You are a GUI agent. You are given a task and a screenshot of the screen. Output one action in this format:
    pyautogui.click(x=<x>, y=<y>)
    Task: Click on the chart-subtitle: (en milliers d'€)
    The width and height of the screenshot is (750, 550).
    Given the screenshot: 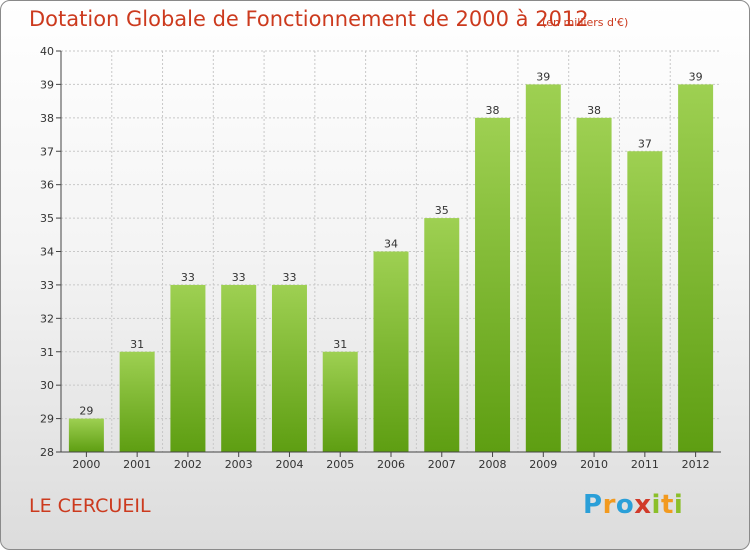 What is the action you would take?
    pyautogui.click(x=585, y=22)
    